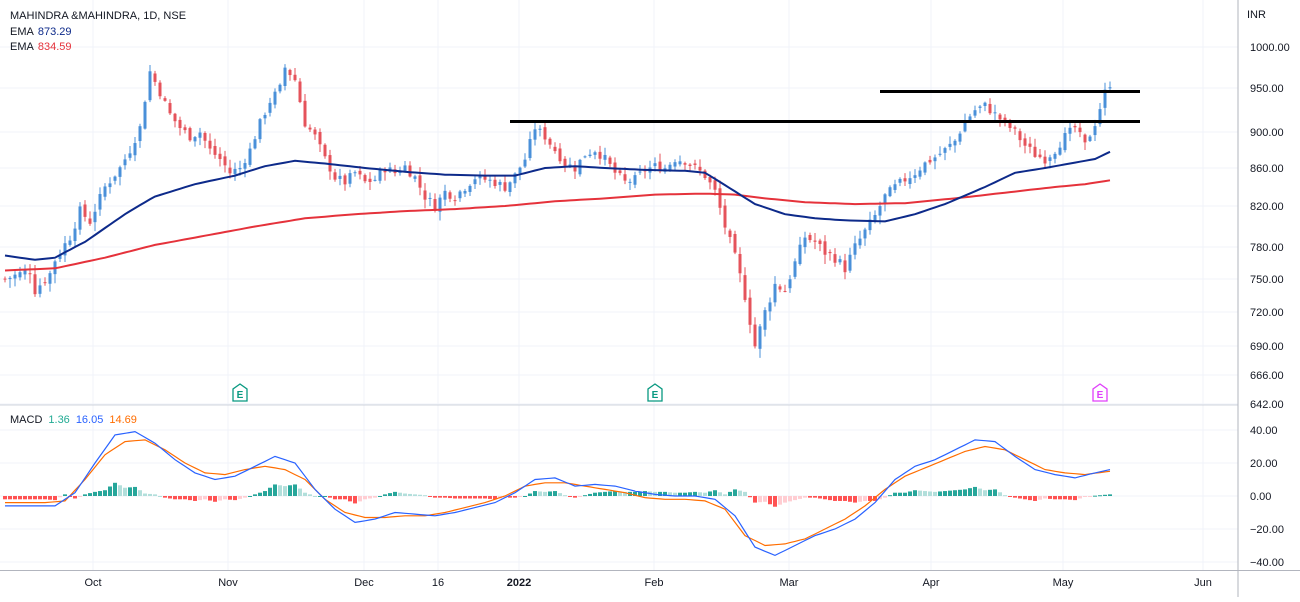  Describe the element at coordinates (73, 420) in the screenshot. I see `macd-legend: MACD 1.36 16.05 14.69` at that location.